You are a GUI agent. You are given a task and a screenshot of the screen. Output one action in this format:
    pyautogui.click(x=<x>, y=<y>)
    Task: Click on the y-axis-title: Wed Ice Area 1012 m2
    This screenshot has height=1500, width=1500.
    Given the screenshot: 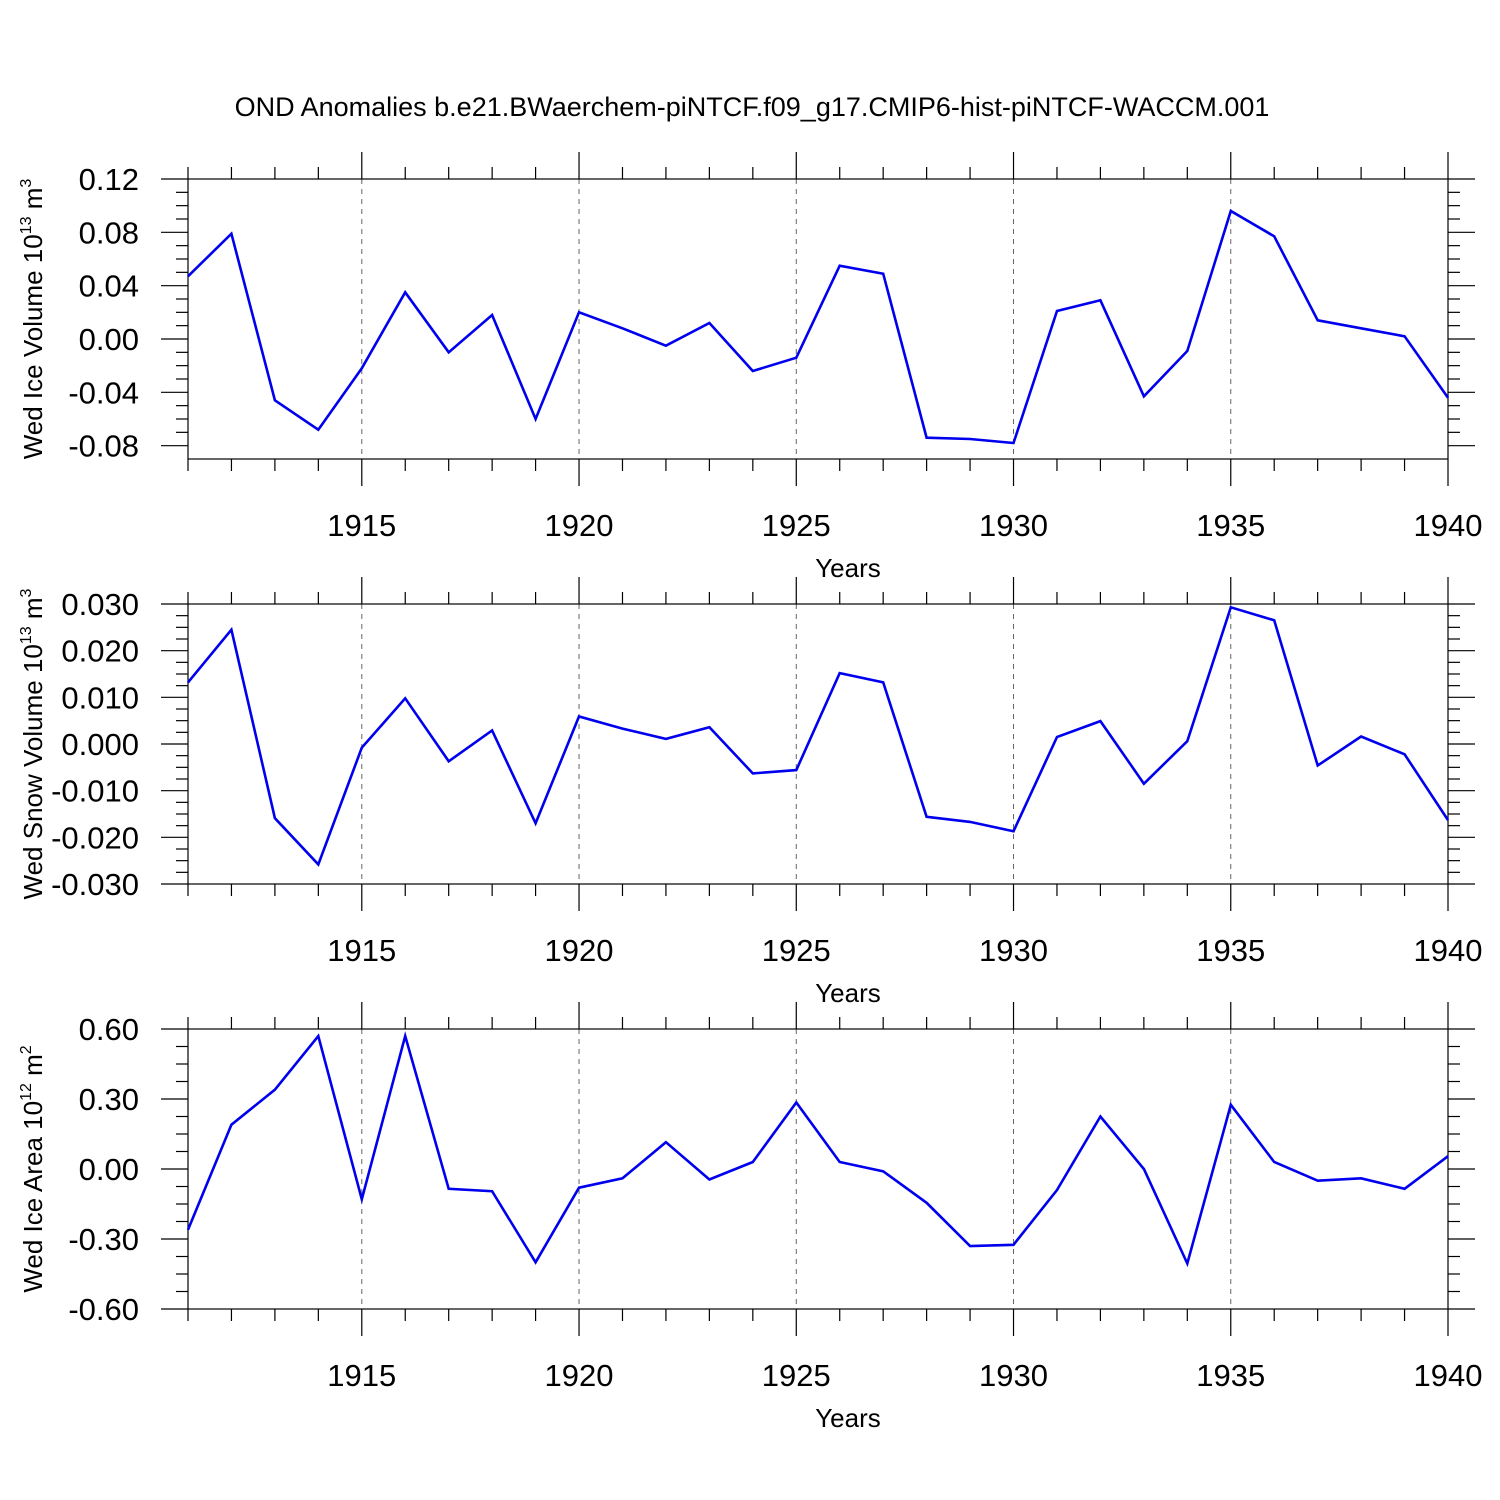 What is the action you would take?
    pyautogui.click(x=33, y=1168)
    